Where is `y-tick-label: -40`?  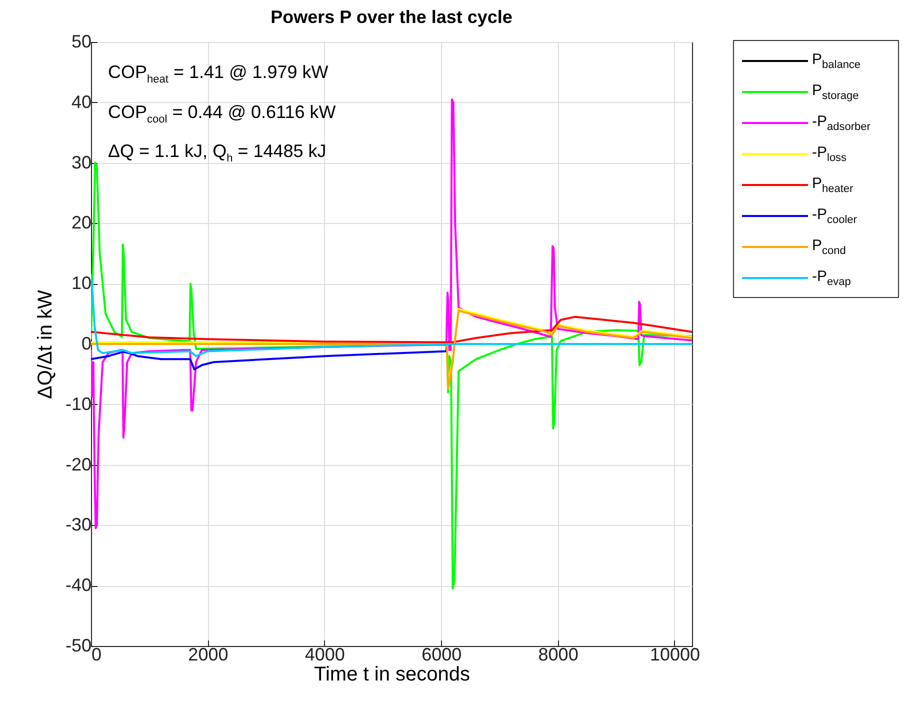 y-tick-label: -40 is located at coordinates (78, 585).